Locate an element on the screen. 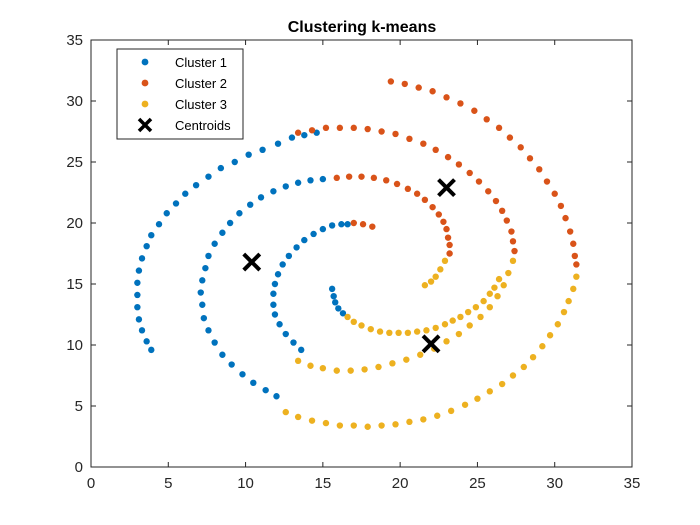  legend-label: Cluster 3 is located at coordinates (201, 104).